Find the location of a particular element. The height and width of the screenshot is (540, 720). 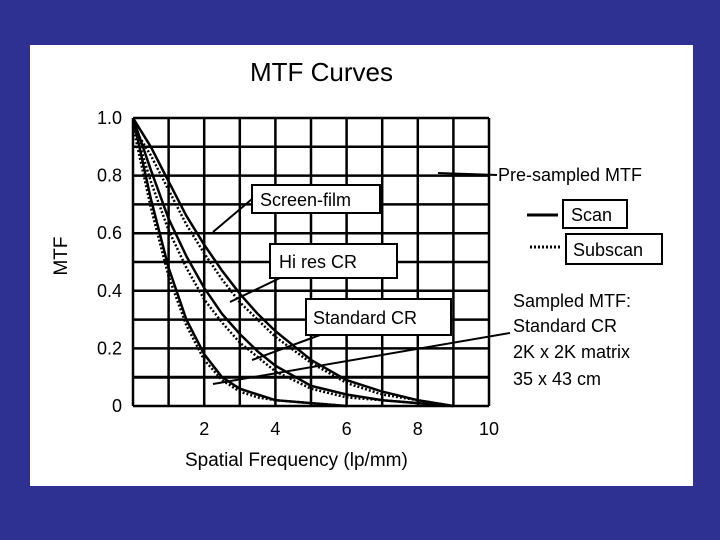

sampled-note-line3: 2K x 2K matrix is located at coordinates (571, 352).